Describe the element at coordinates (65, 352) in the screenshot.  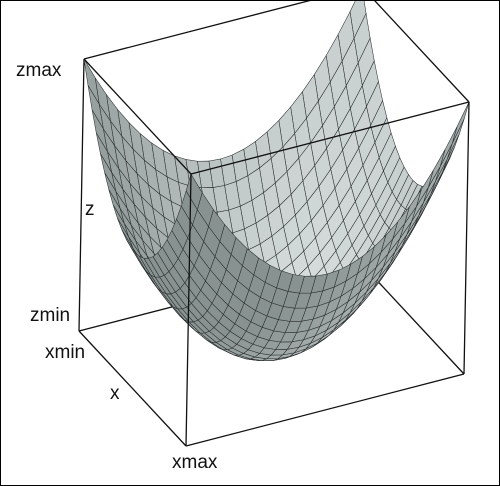
I see `x-min-label: xmin` at that location.